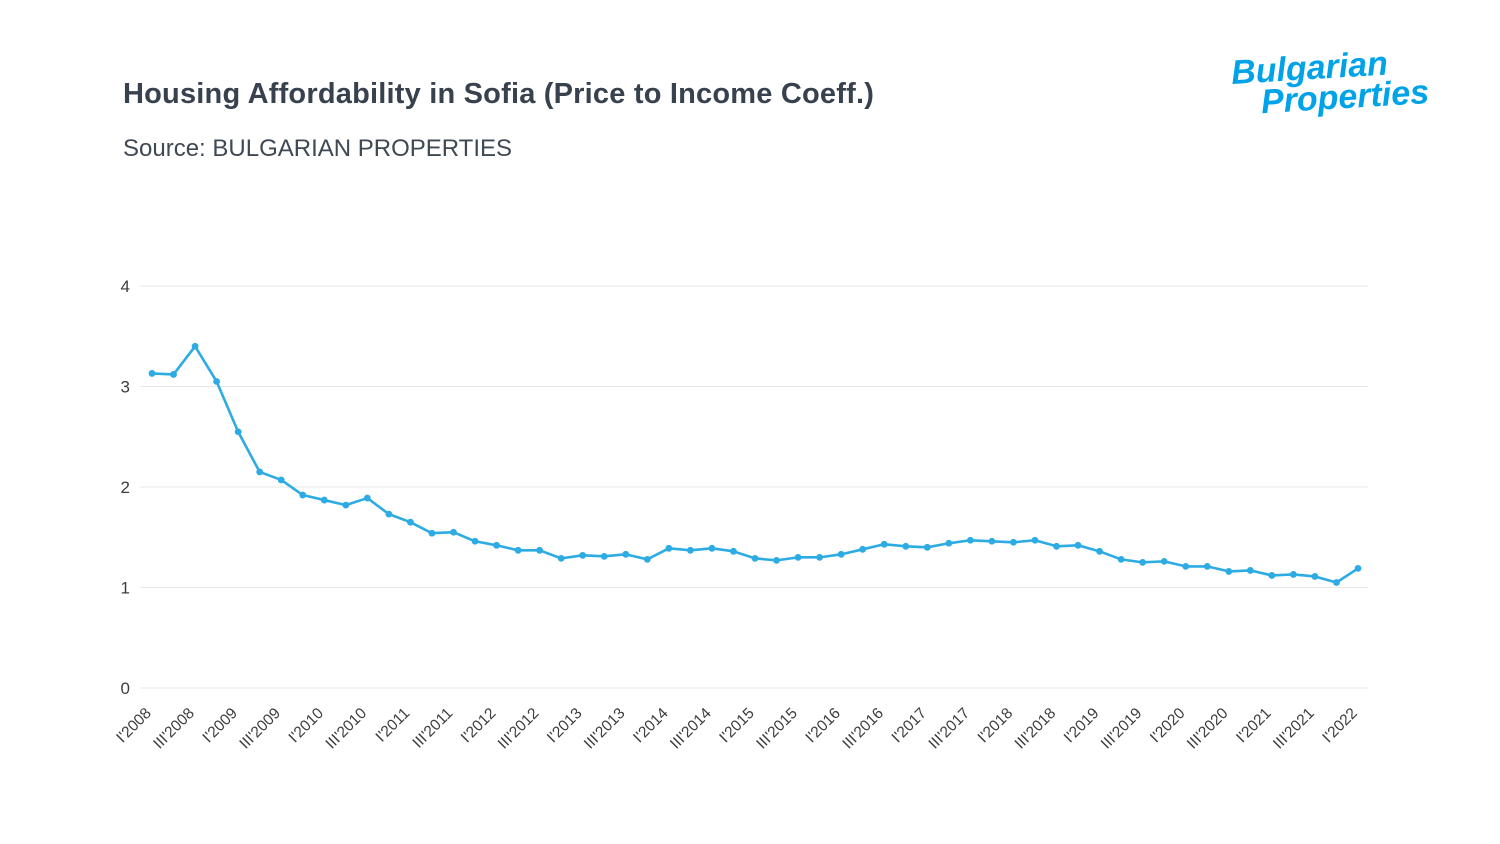 The height and width of the screenshot is (844, 1500). Describe the element at coordinates (1036, 729) in the screenshot. I see `svg-text: III'2018` at that location.